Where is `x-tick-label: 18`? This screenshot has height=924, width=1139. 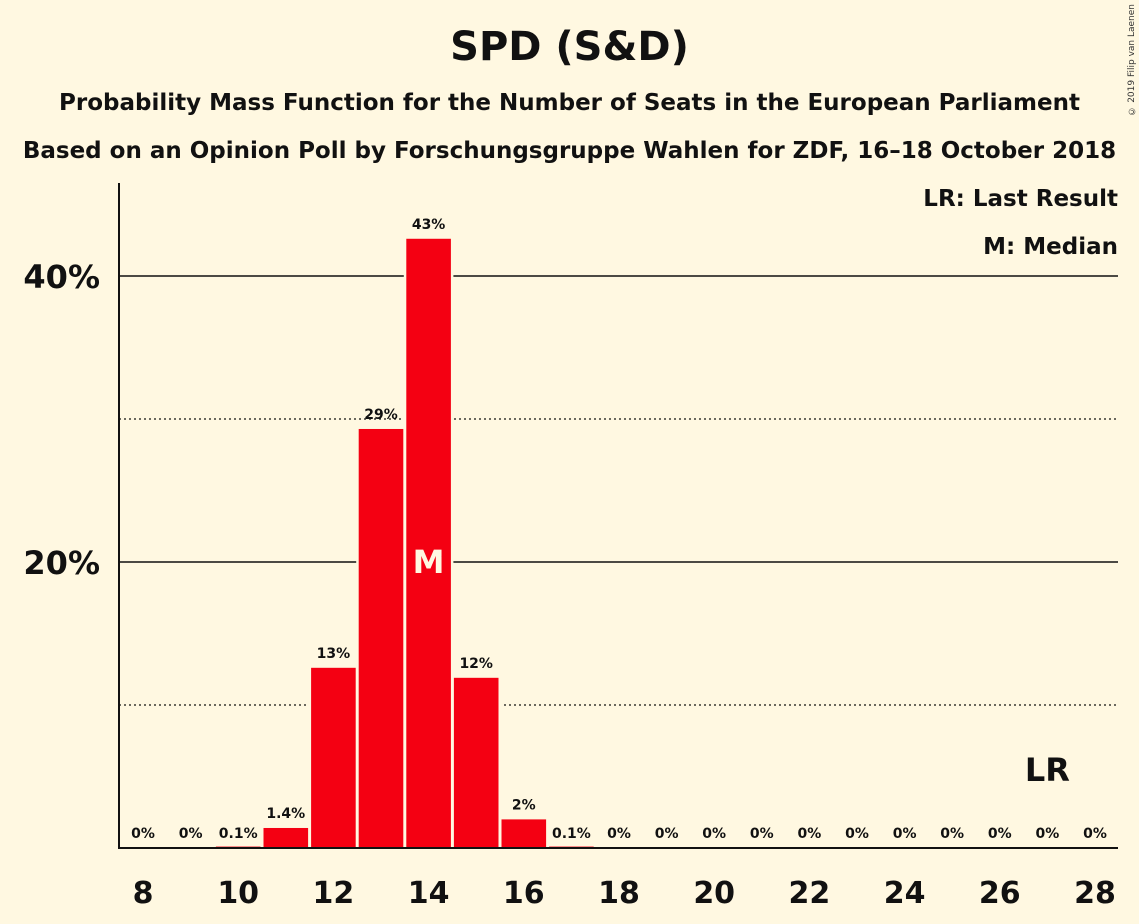 x-tick-label: 18 is located at coordinates (619, 893).